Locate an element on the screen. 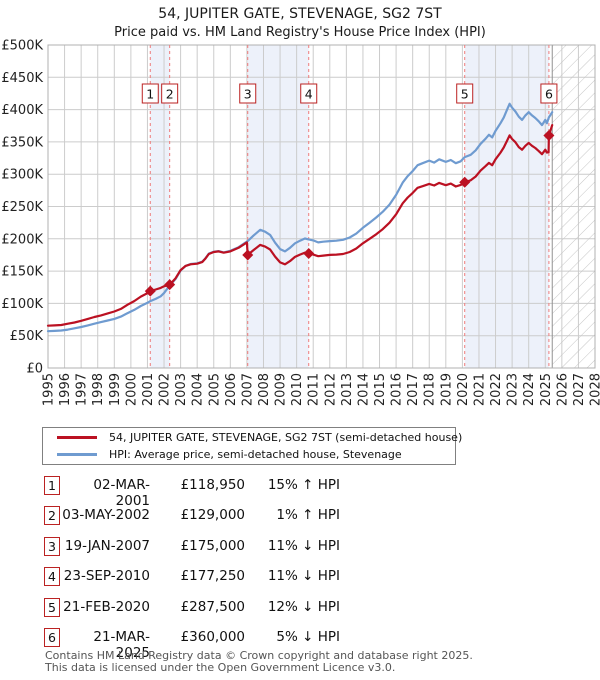  x-axis-tick-label: 2004 is located at coordinates (198, 389).